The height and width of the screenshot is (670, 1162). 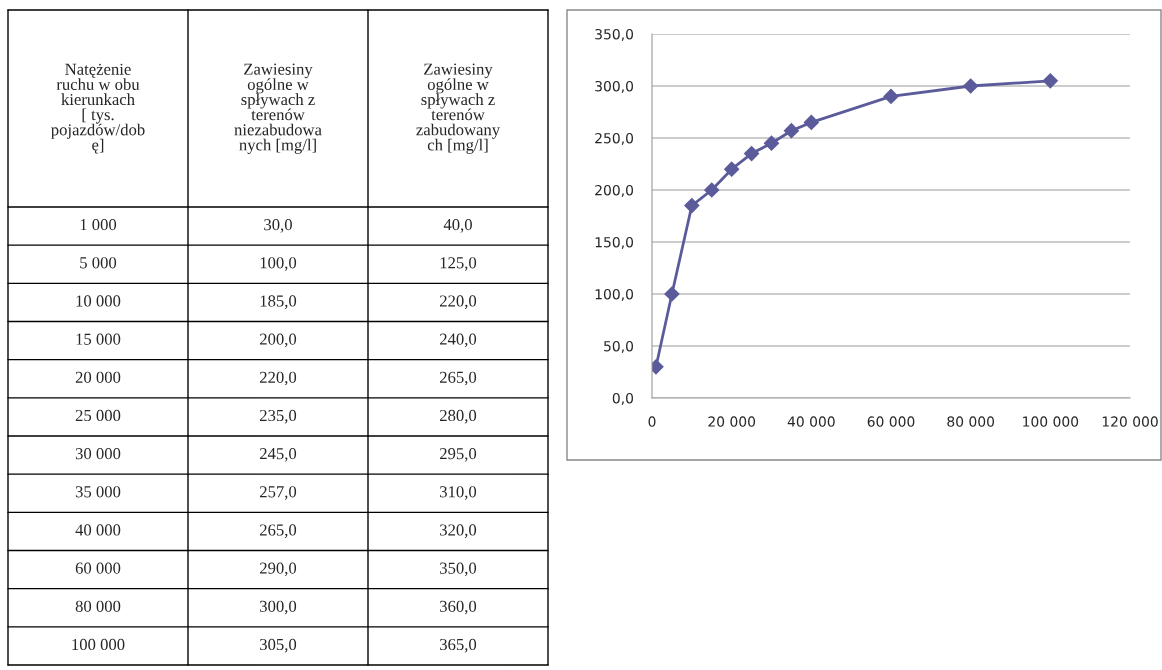 What do you see at coordinates (732, 421) in the screenshot?
I see `x-tick-label: 20 000` at bounding box center [732, 421].